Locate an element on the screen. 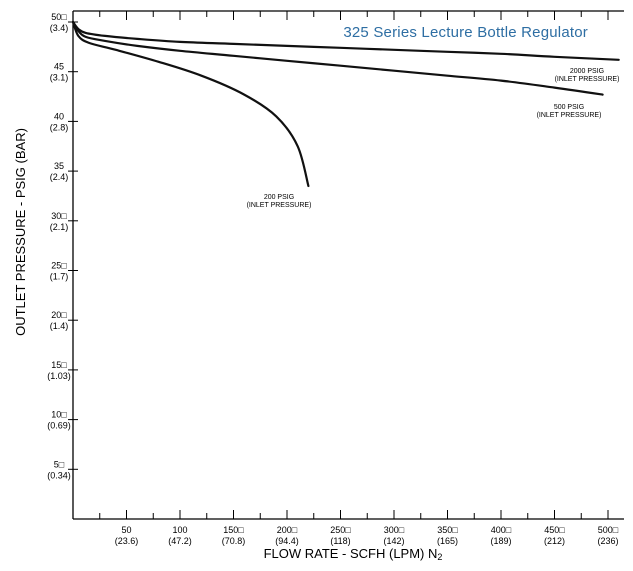 This screenshot has width=633, height=571. x-tick-sublabel-100: (47.2) is located at coordinates (180, 541).